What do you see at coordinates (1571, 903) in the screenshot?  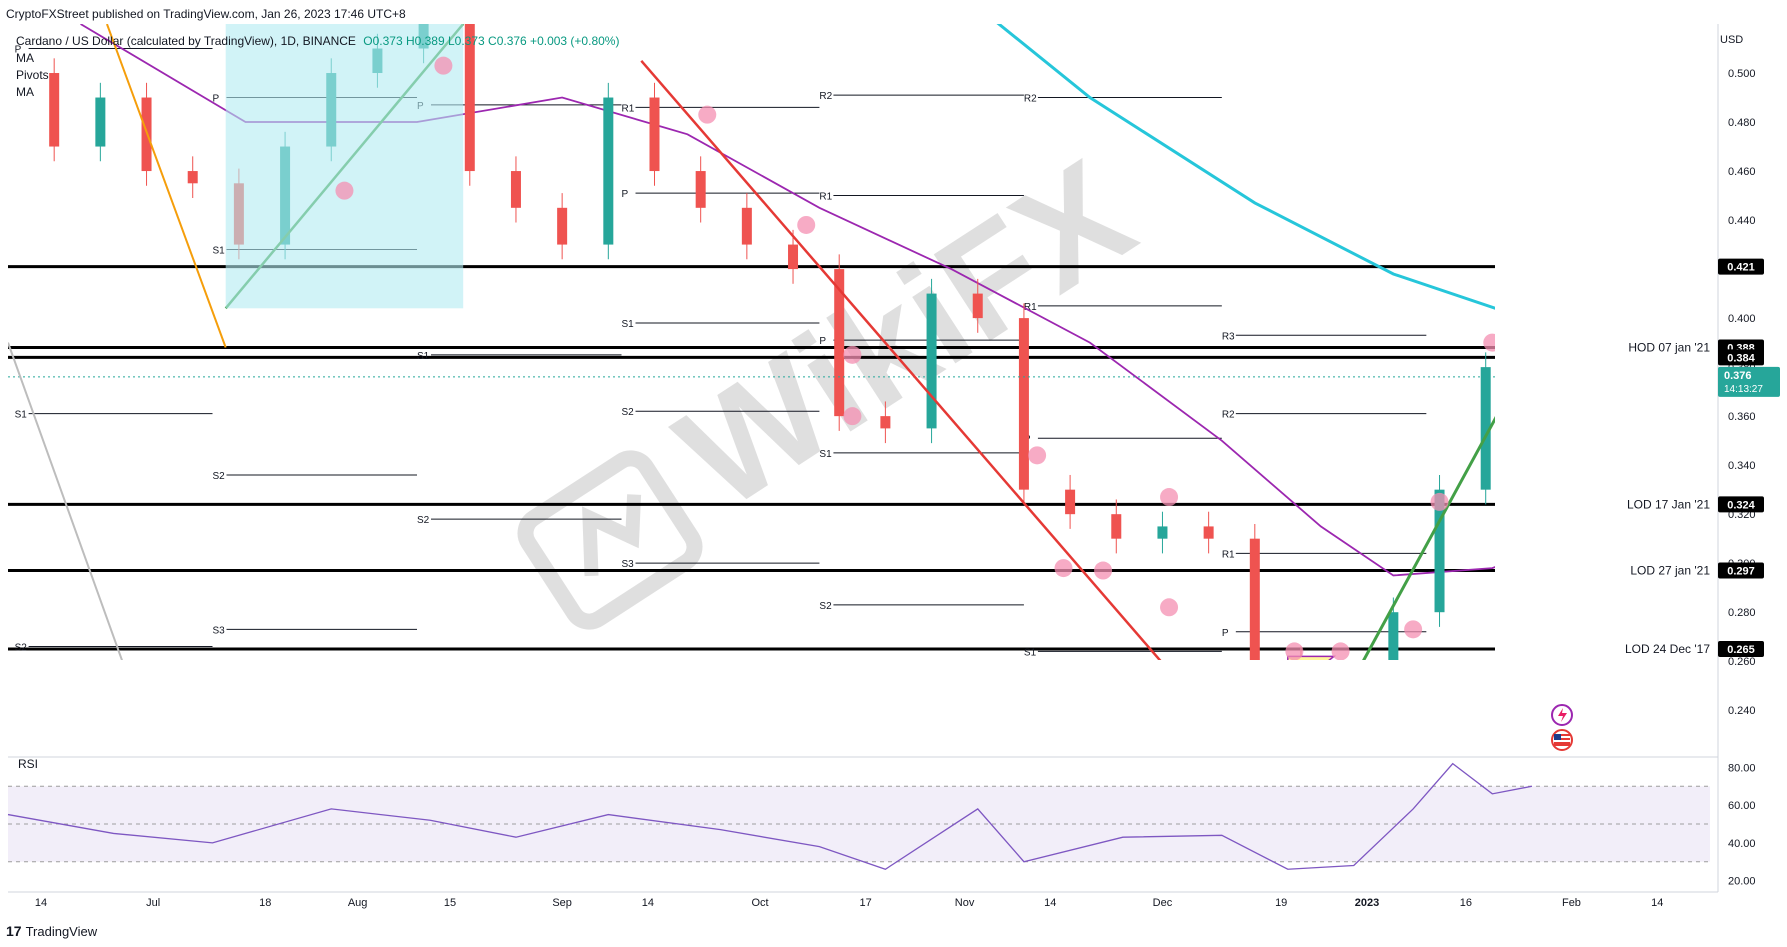 I see `x-tick-label: Feb` at bounding box center [1571, 903].